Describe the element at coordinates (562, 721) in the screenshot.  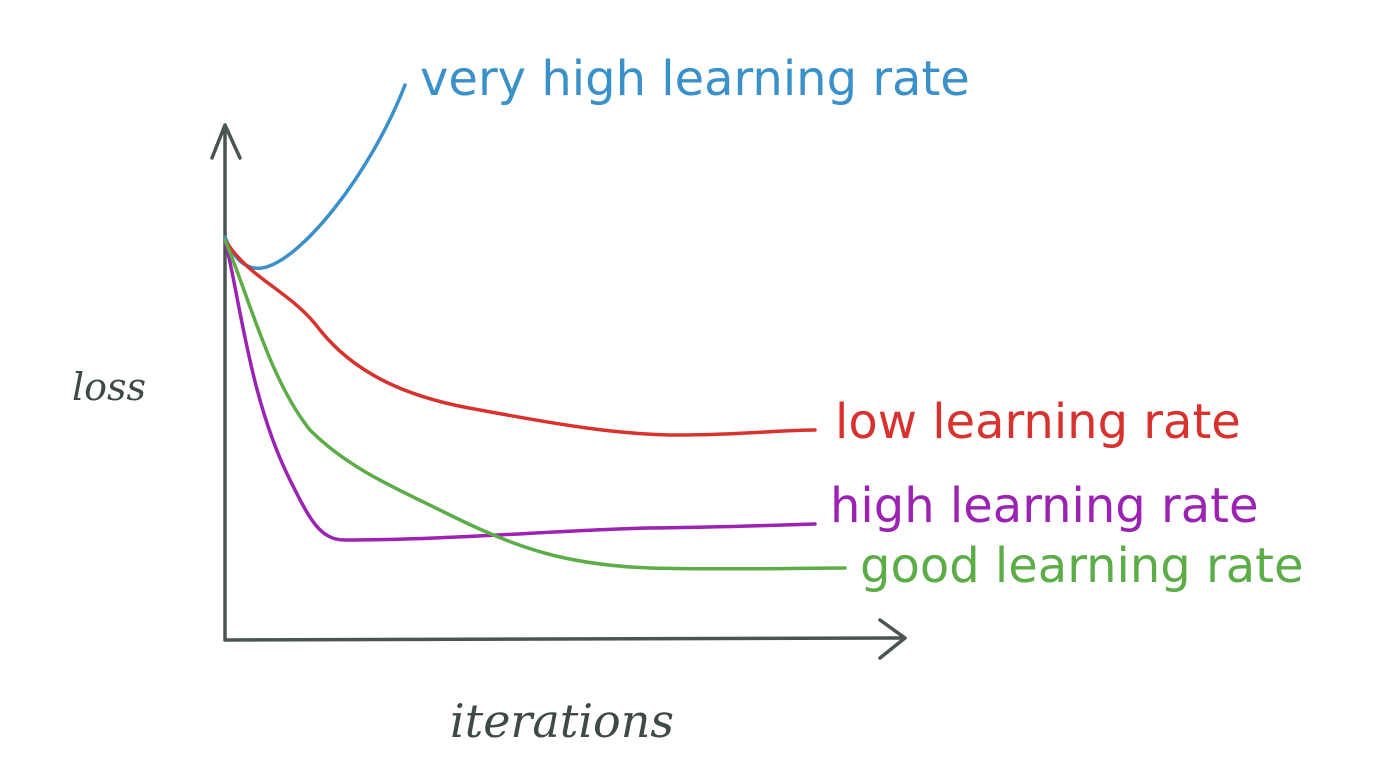
I see `x-axis-label: iterations` at that location.